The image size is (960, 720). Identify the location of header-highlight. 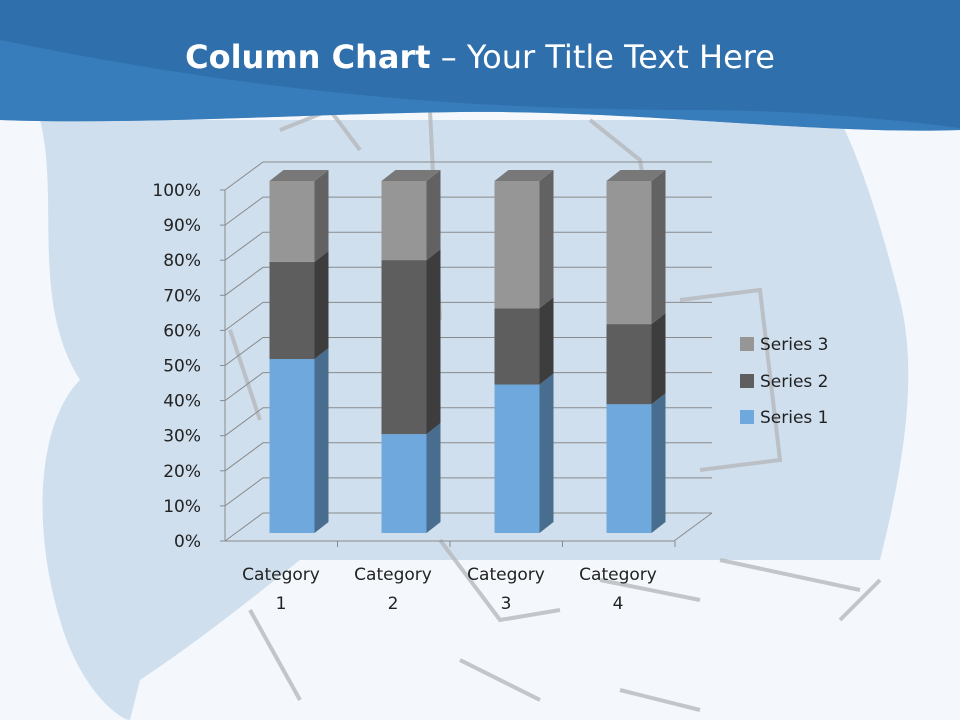
(480, 85).